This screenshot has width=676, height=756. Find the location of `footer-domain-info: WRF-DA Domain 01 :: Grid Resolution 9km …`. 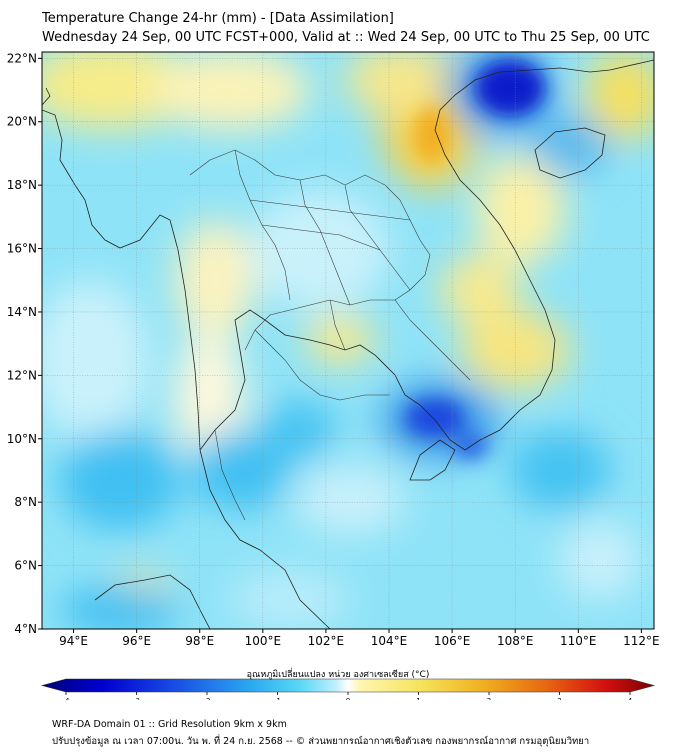

footer-domain-info: WRF-DA Domain 01 :: Grid Resolution 9km … is located at coordinates (169, 724).